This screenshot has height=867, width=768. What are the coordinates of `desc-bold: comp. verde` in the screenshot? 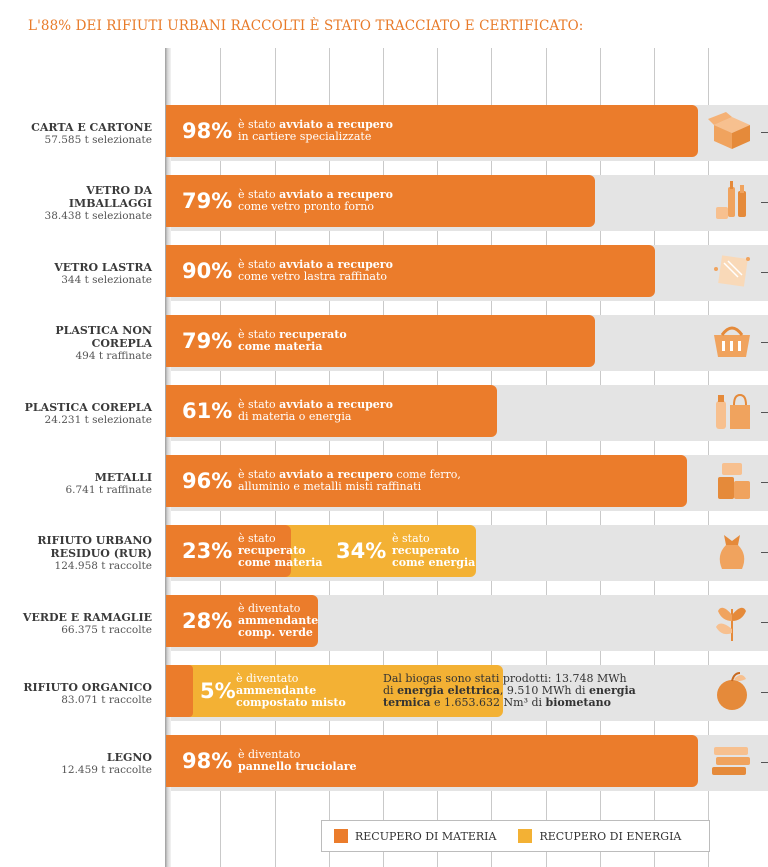 It's located at (275, 632).